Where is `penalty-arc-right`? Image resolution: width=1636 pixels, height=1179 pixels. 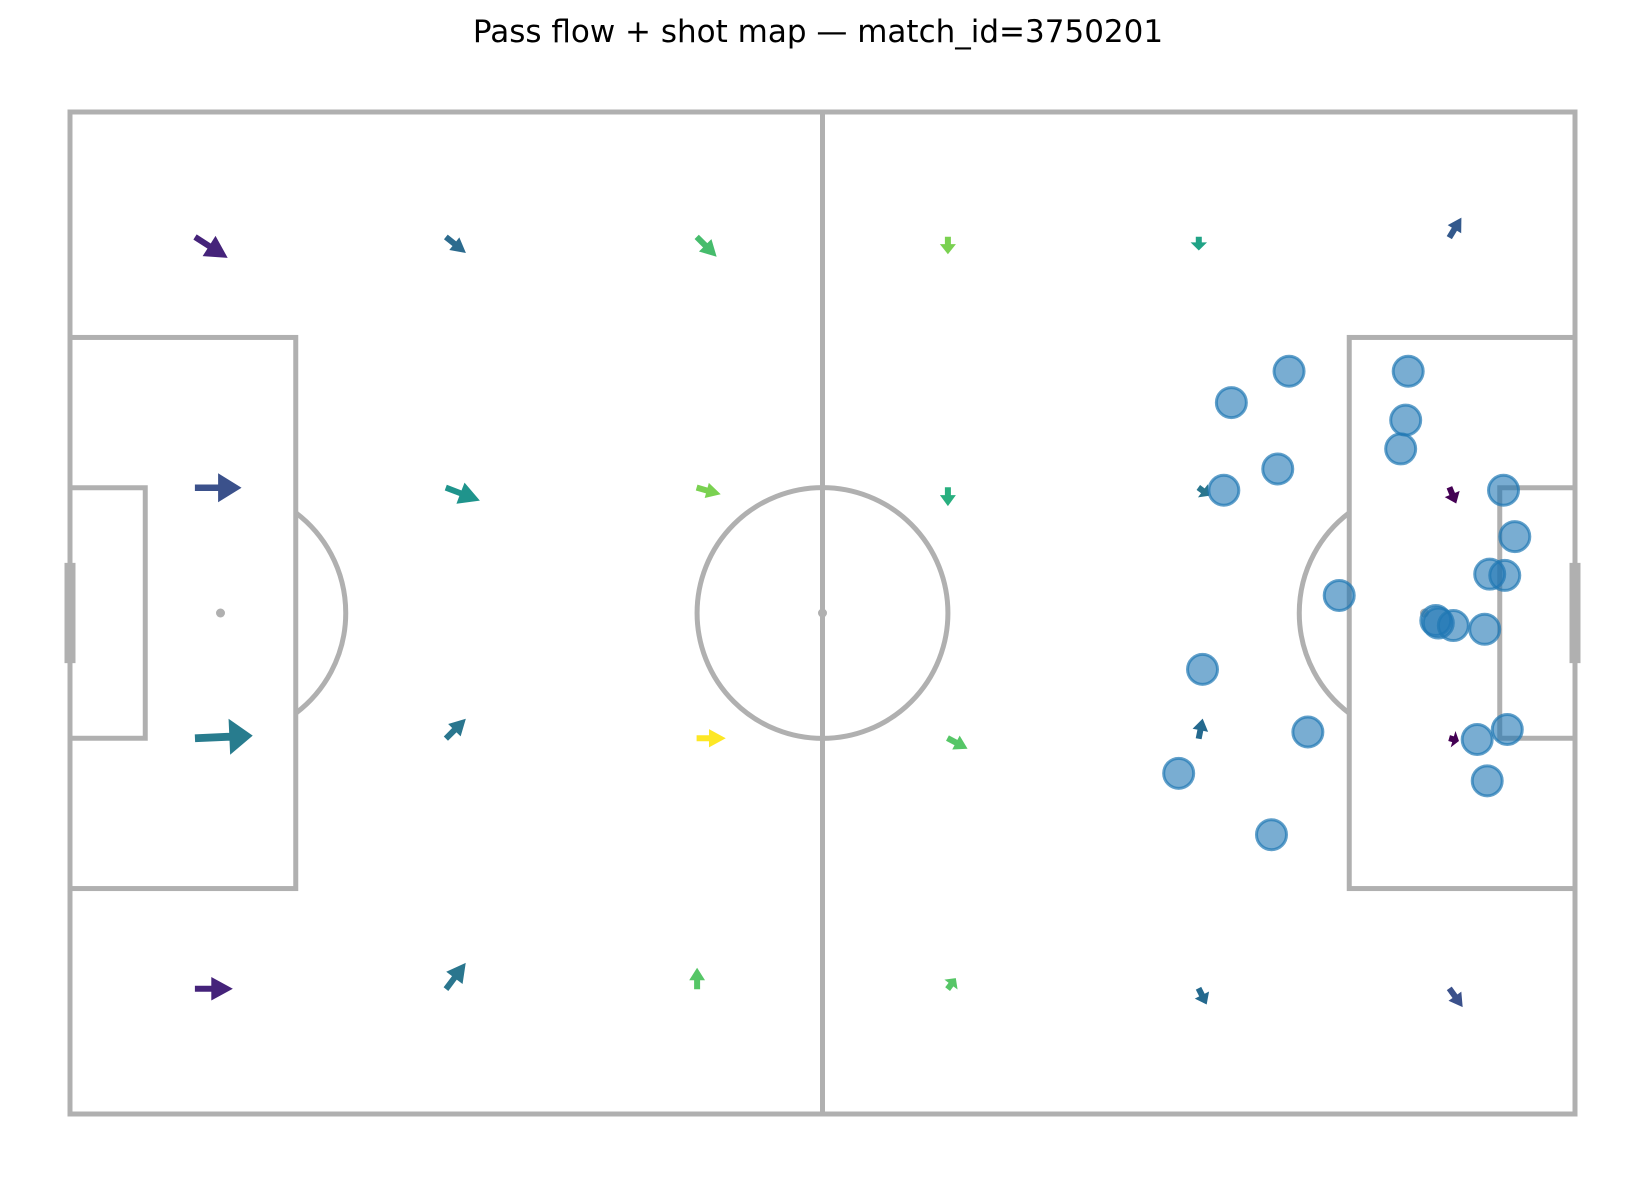
penalty-arc-right is located at coordinates (1323, 613).